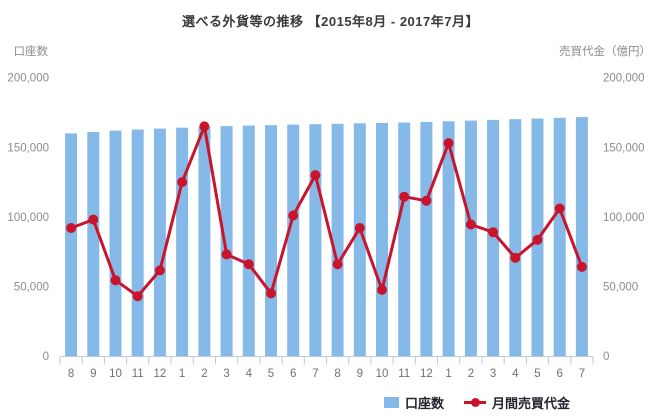 The image size is (661, 416). I want to click on left-axis-title: 口座数, so click(31, 52).